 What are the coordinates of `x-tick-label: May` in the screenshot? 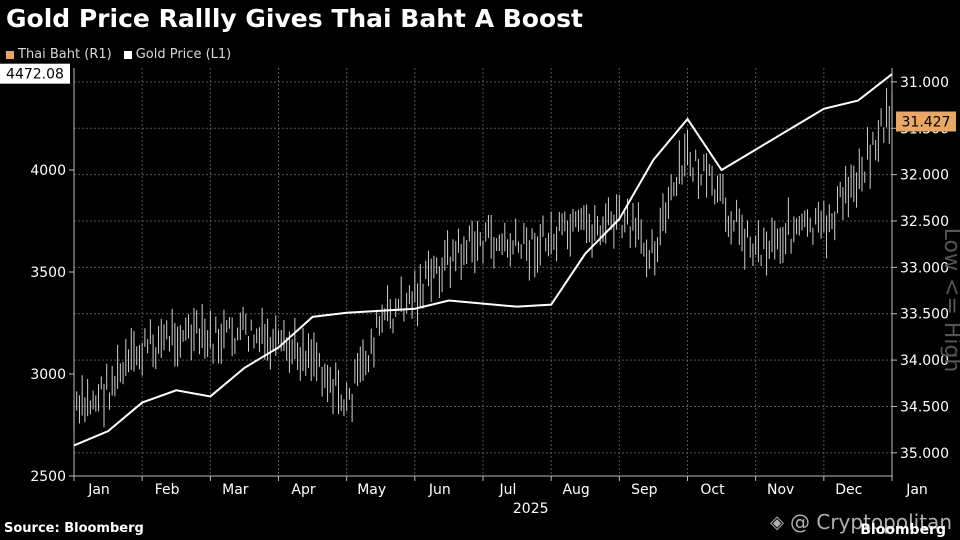 It's located at (371, 490).